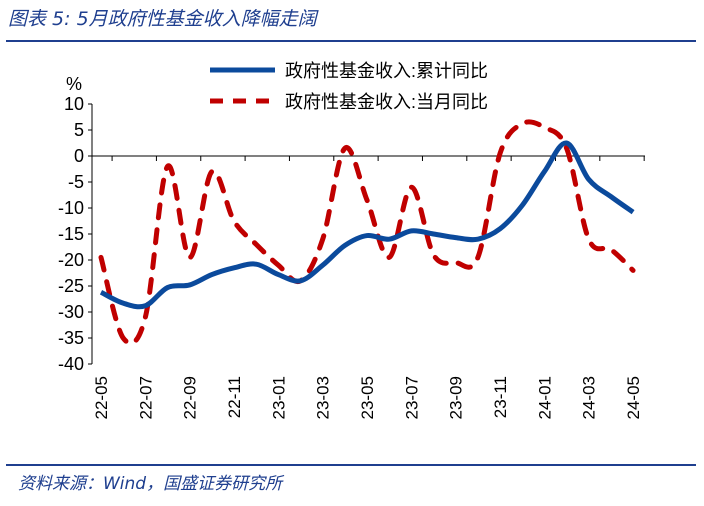  Describe the element at coordinates (278, 397) in the screenshot. I see `x-tick-label: 23-01` at that location.